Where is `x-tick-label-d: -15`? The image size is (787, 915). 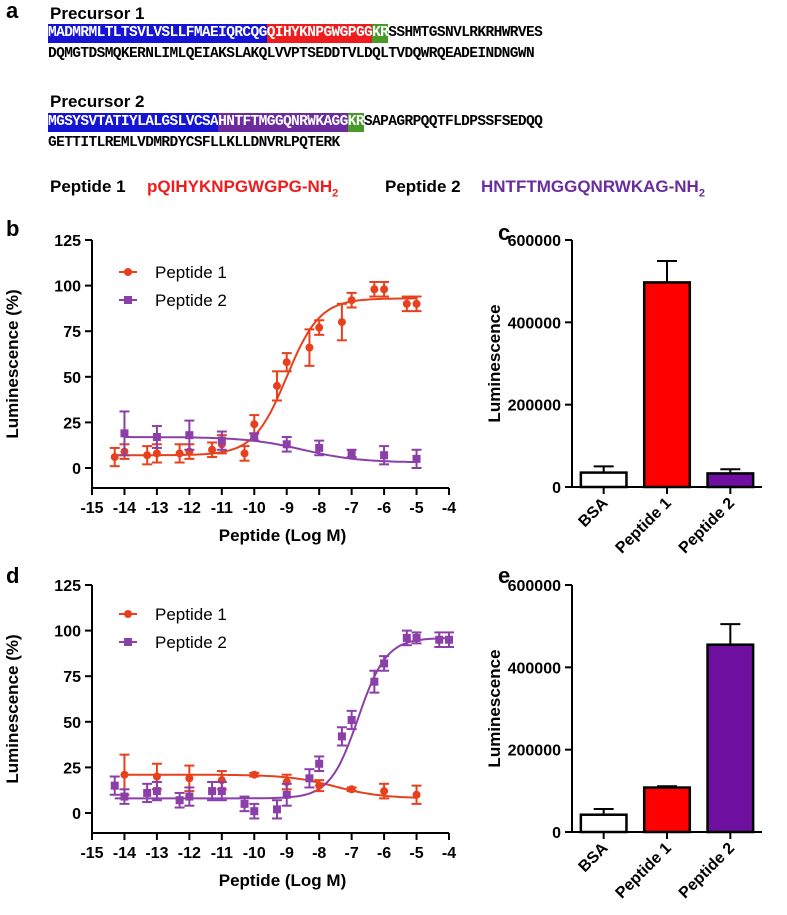
x-tick-label-d: -15 is located at coordinates (91, 853).